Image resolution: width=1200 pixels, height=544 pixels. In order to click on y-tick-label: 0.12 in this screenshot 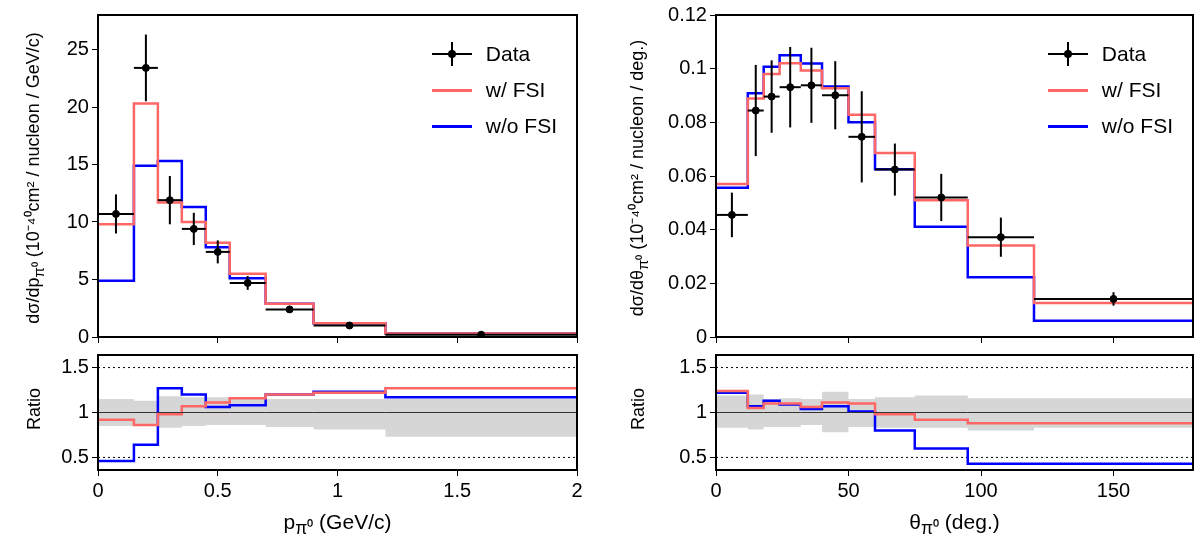, I will do `click(687, 13)`.